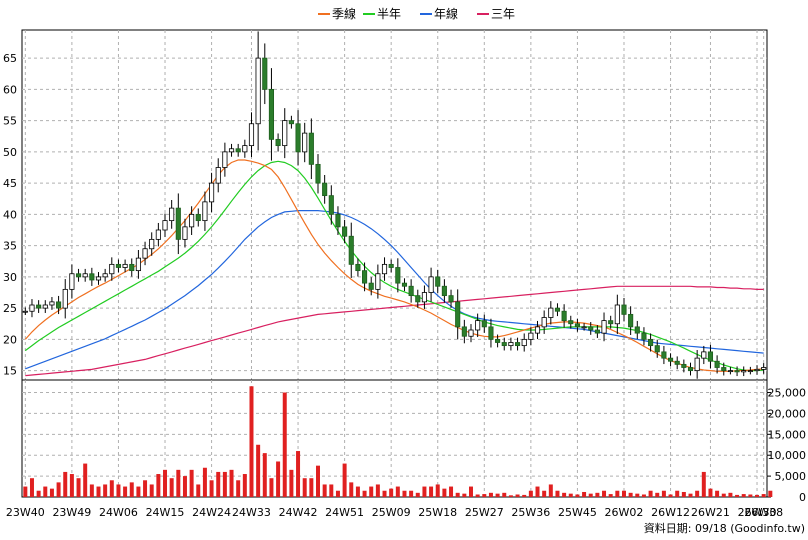 The image size is (808, 540). What do you see at coordinates (344, 512) in the screenshot?
I see `week-tick-label: 24W51` at bounding box center [344, 512].